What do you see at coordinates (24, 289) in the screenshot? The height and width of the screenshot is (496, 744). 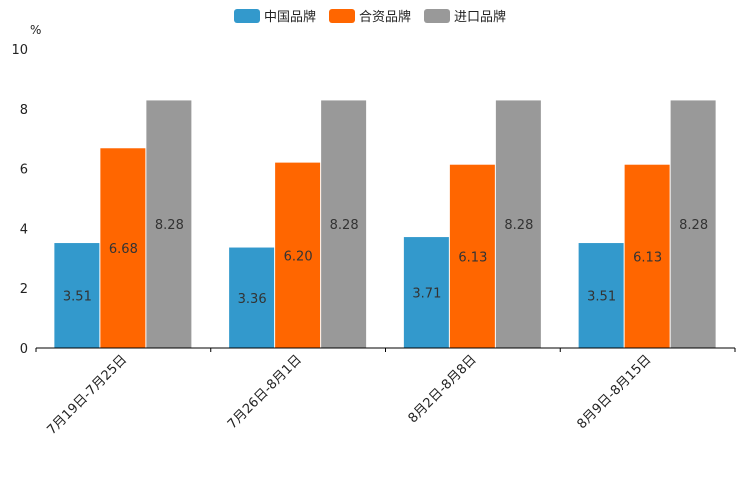 I see `y-tick-label-2: 2` at bounding box center [24, 289].